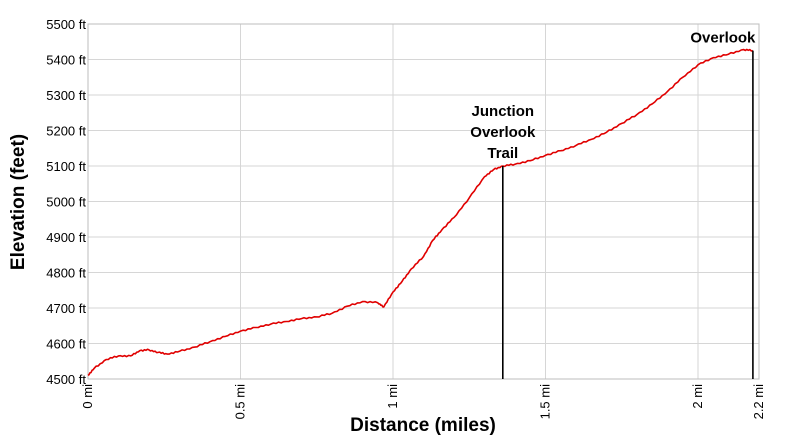 Image resolution: width=800 pixels, height=446 pixels. I want to click on annotation-label: Trail, so click(502, 153).